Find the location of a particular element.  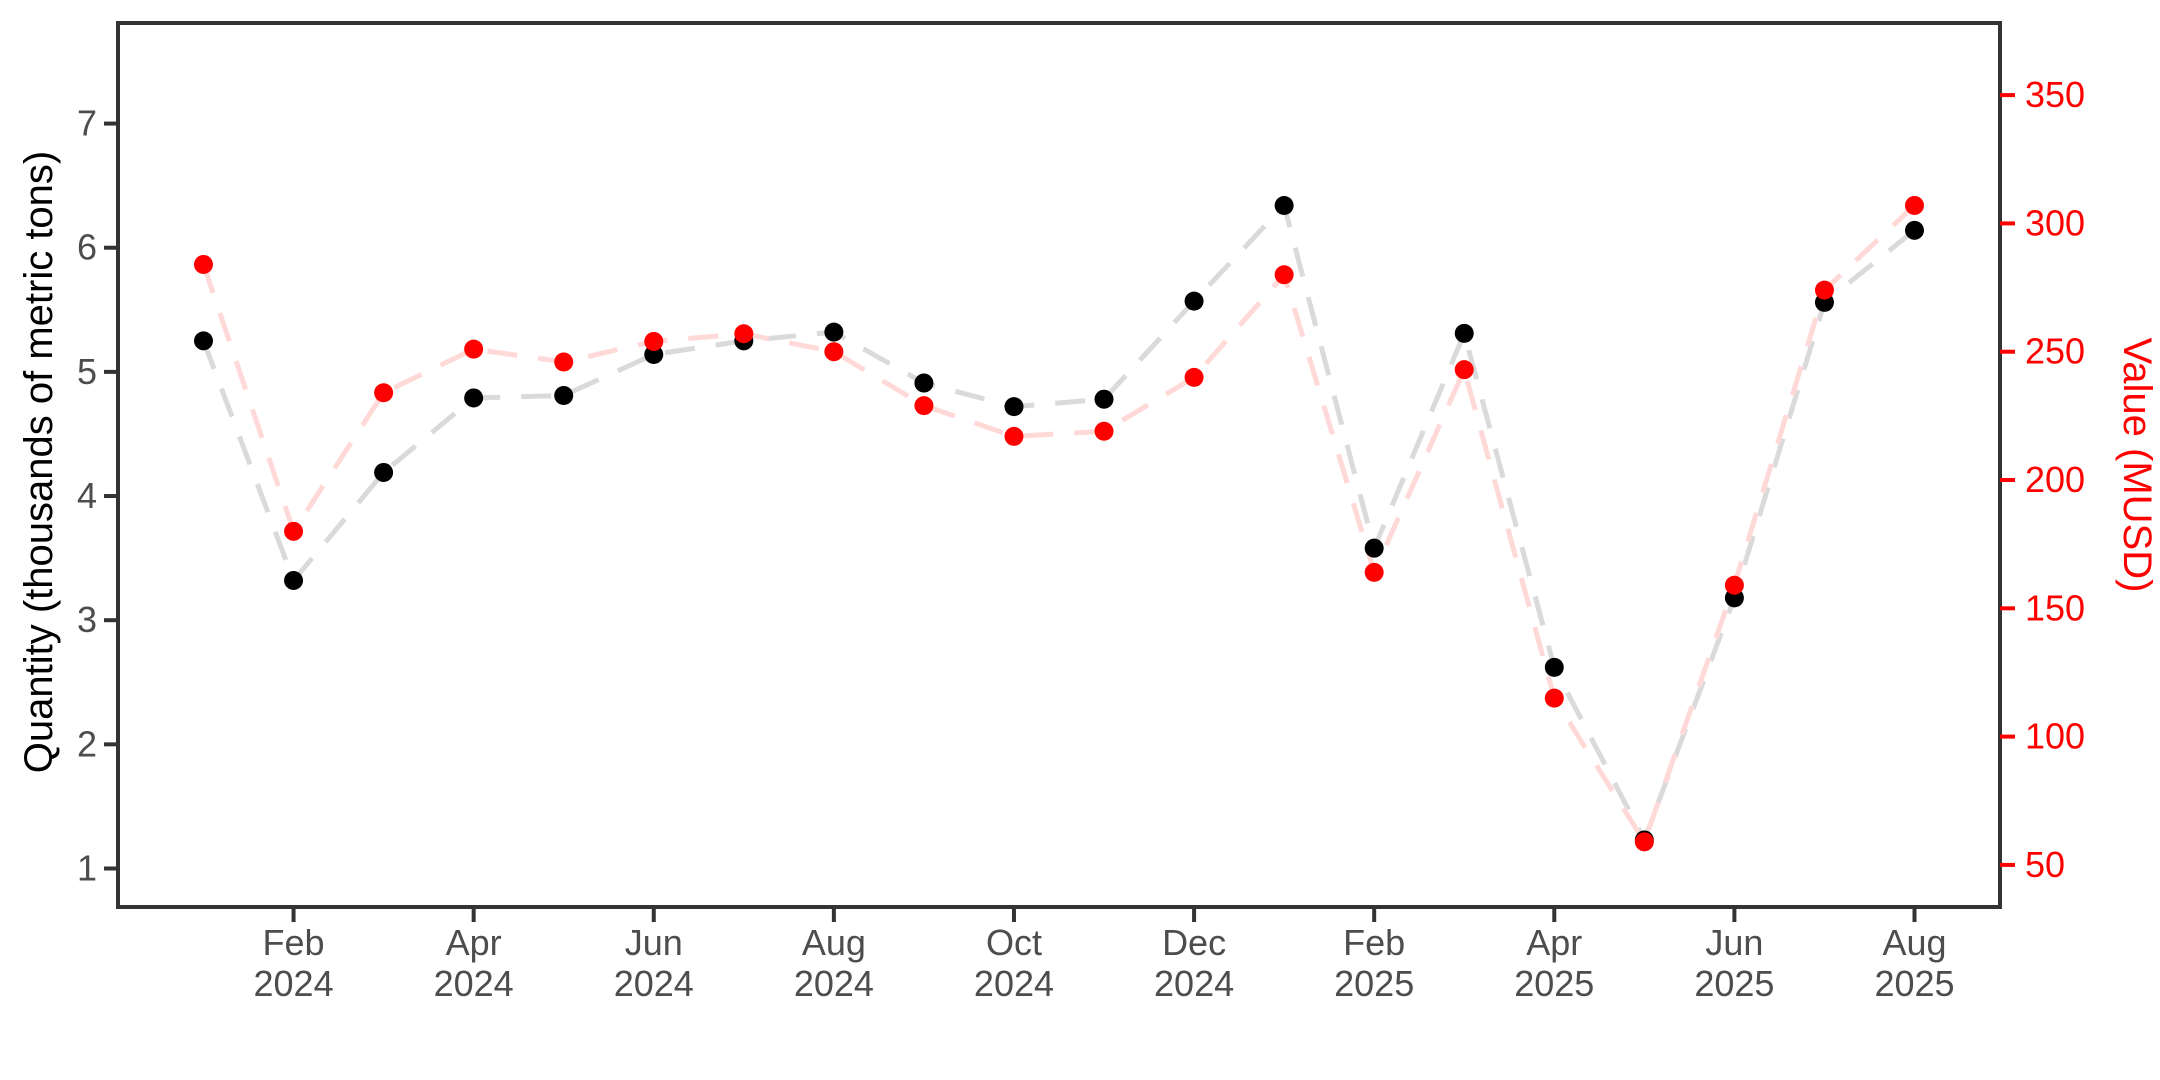

left-axis-tick-label: 6 is located at coordinates (87, 247).